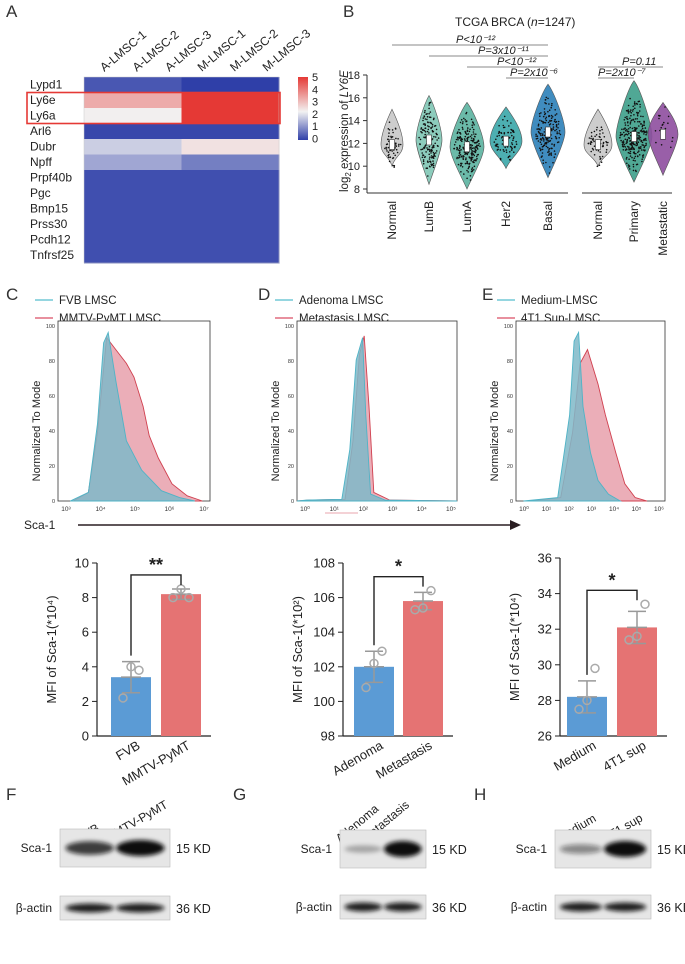 Image resolution: width=685 pixels, height=964 pixels. I want to click on violin-group-label: Basal, so click(548, 216).